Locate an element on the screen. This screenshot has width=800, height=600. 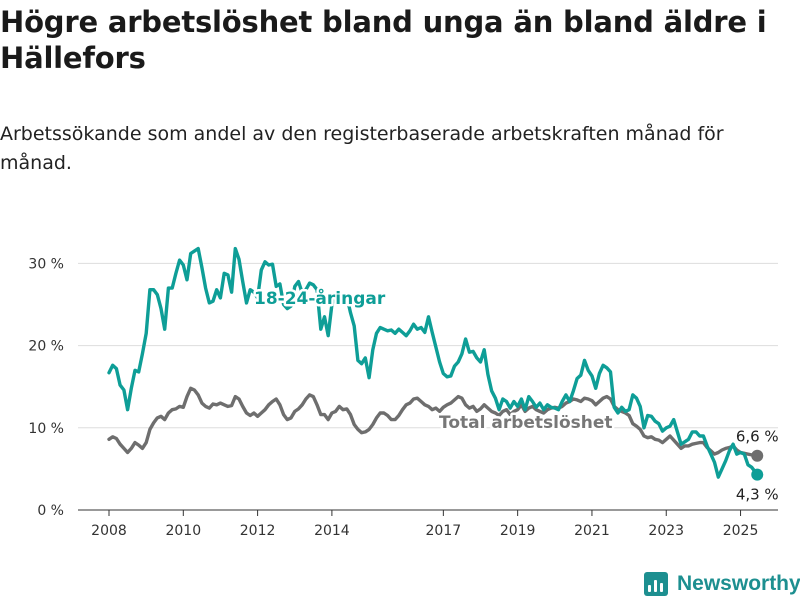
brand-name: Newsworthy is located at coordinates (738, 583).